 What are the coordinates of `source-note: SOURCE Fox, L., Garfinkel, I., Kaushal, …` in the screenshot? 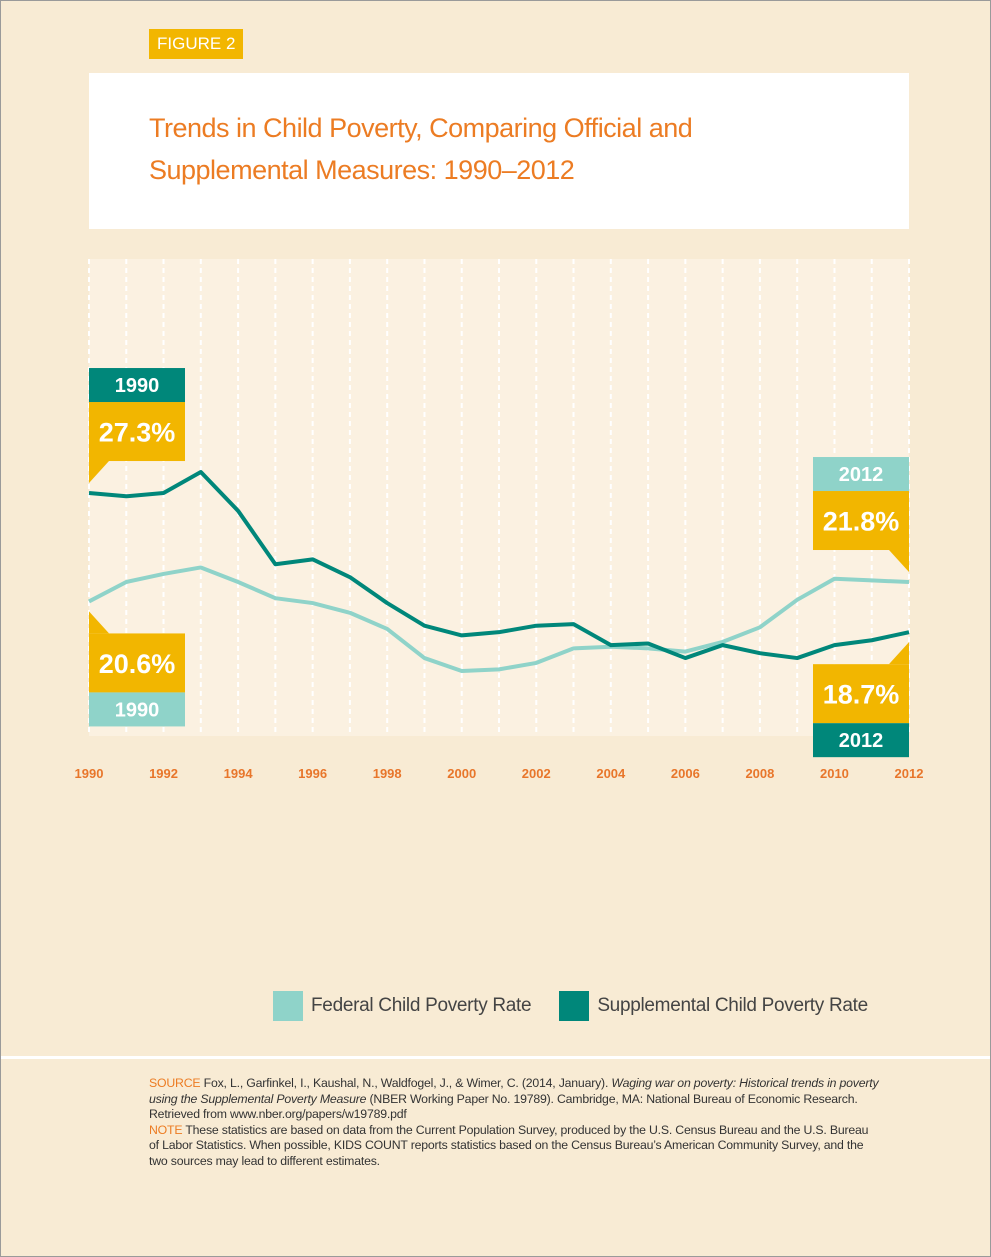 It's located at (514, 1122).